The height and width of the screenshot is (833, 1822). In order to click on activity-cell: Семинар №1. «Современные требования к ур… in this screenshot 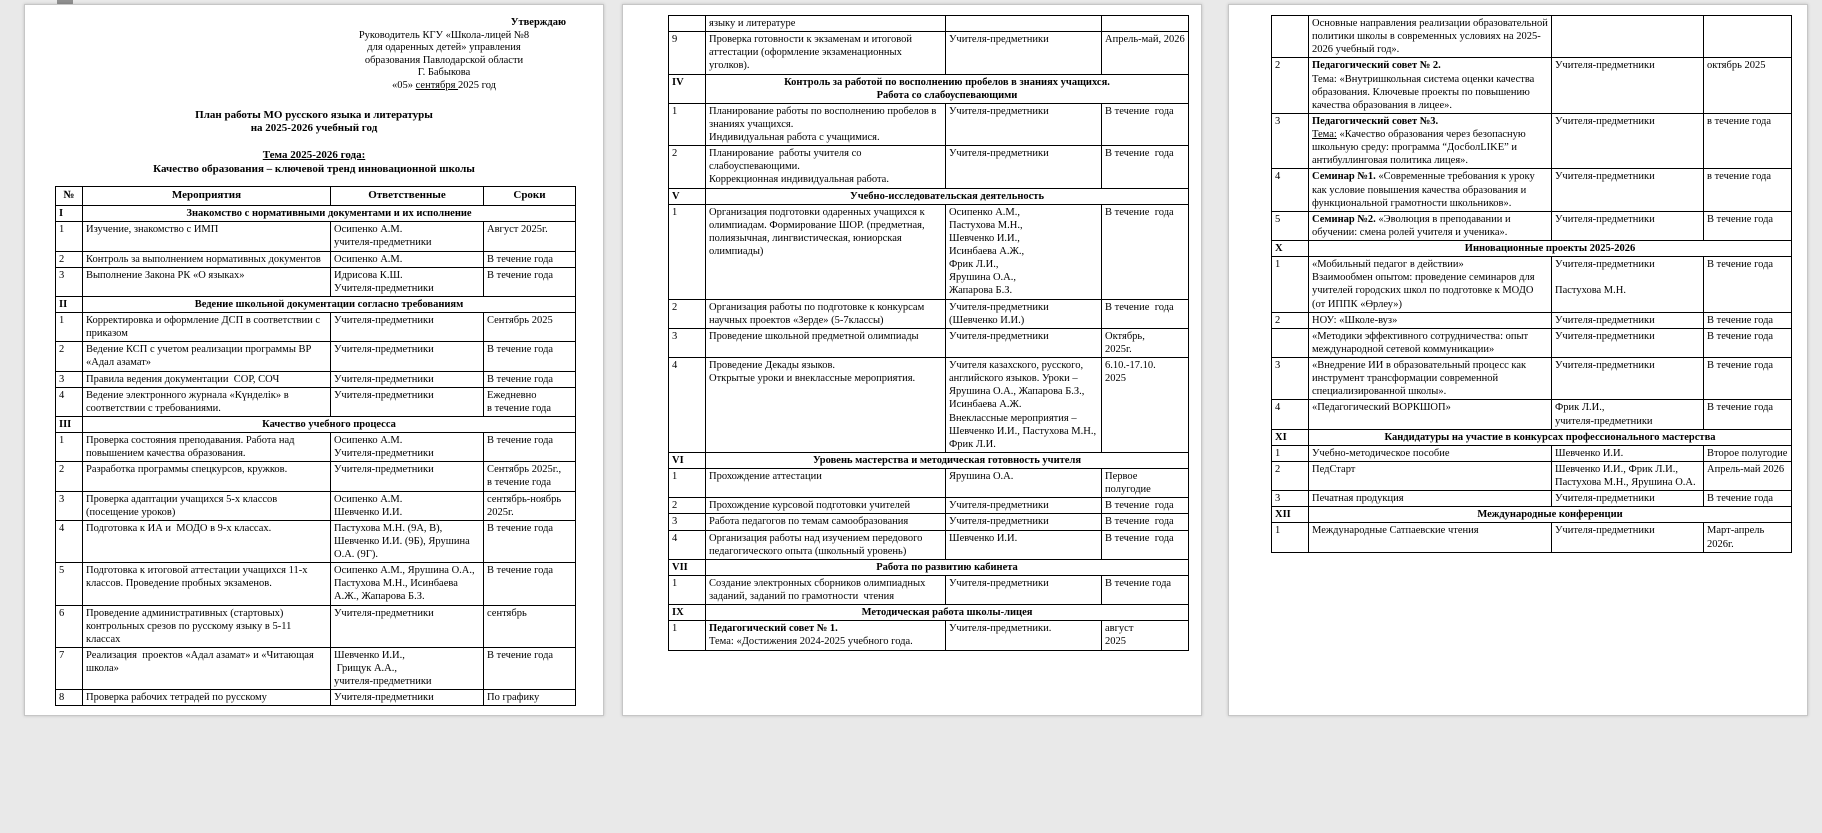, I will do `click(1430, 190)`.